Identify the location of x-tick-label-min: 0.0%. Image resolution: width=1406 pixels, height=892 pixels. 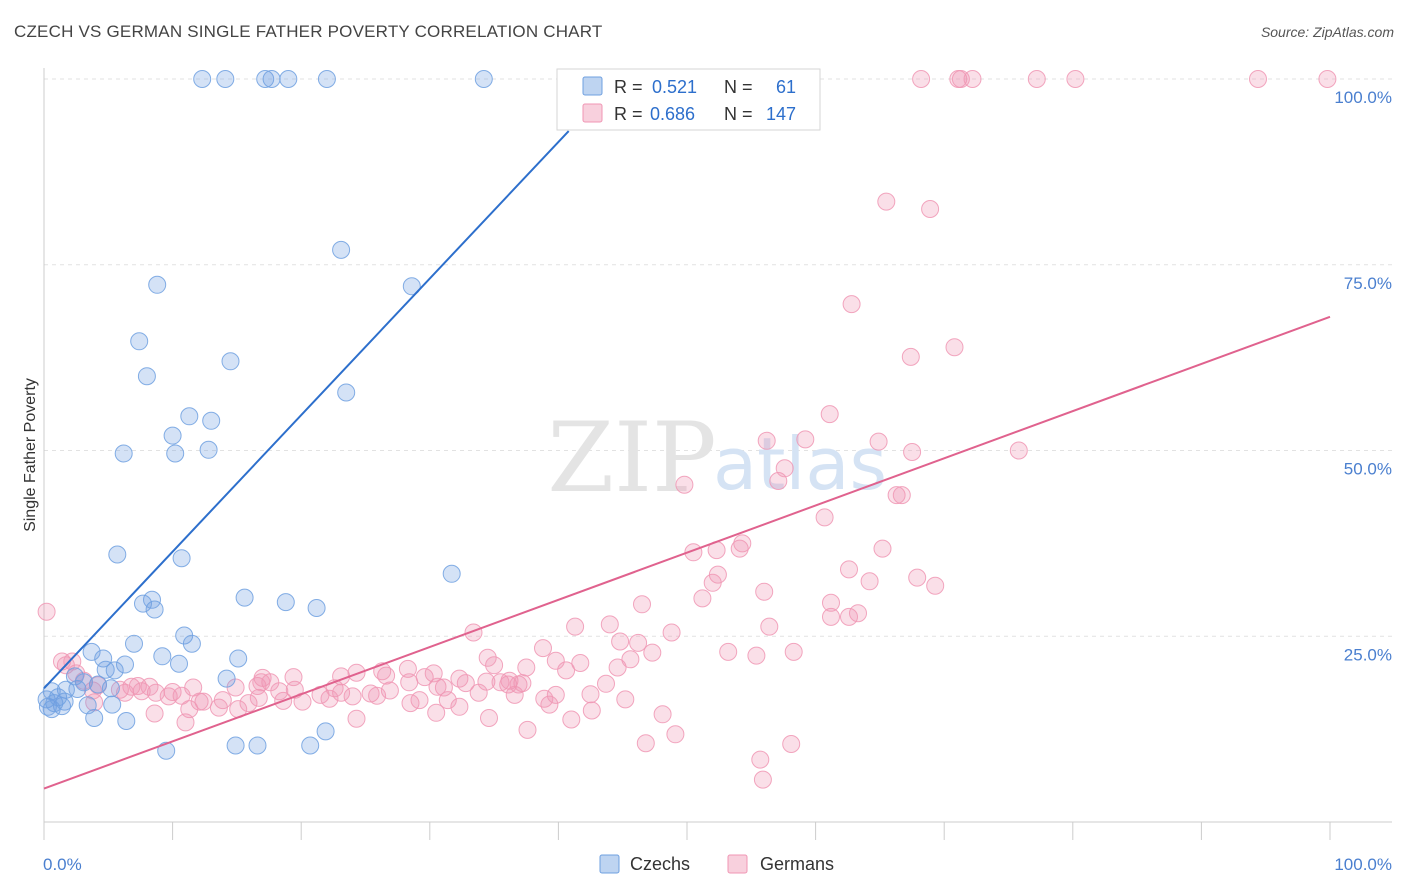
(62, 864).